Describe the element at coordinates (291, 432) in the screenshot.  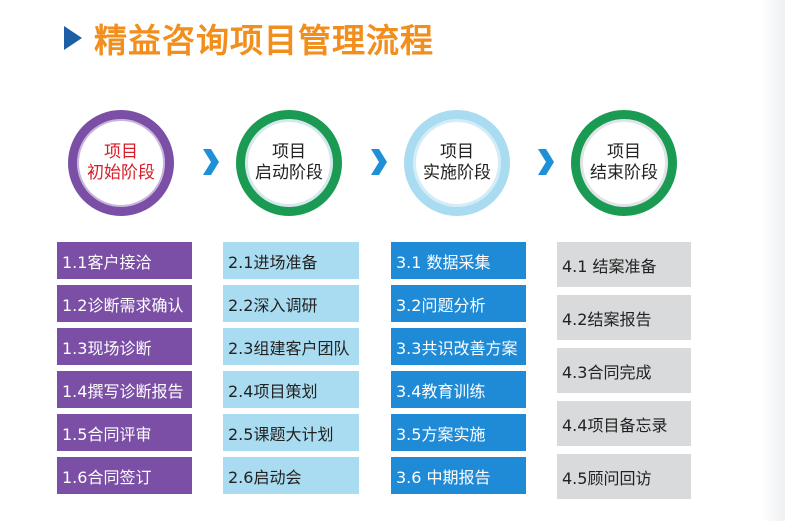
I see `step-box: 2.5课题大计划` at that location.